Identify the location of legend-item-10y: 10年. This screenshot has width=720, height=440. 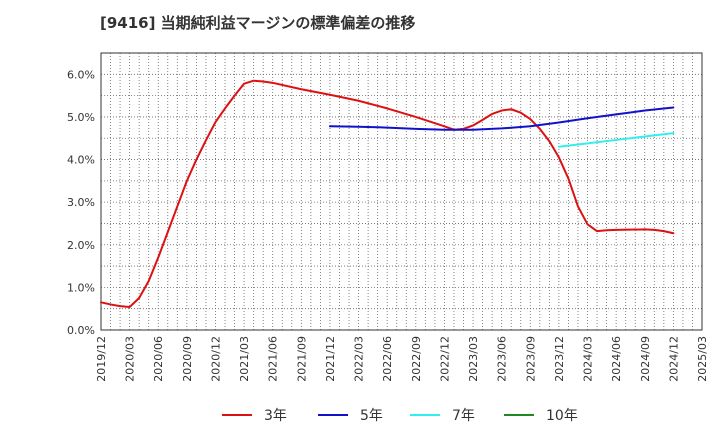
(541, 415).